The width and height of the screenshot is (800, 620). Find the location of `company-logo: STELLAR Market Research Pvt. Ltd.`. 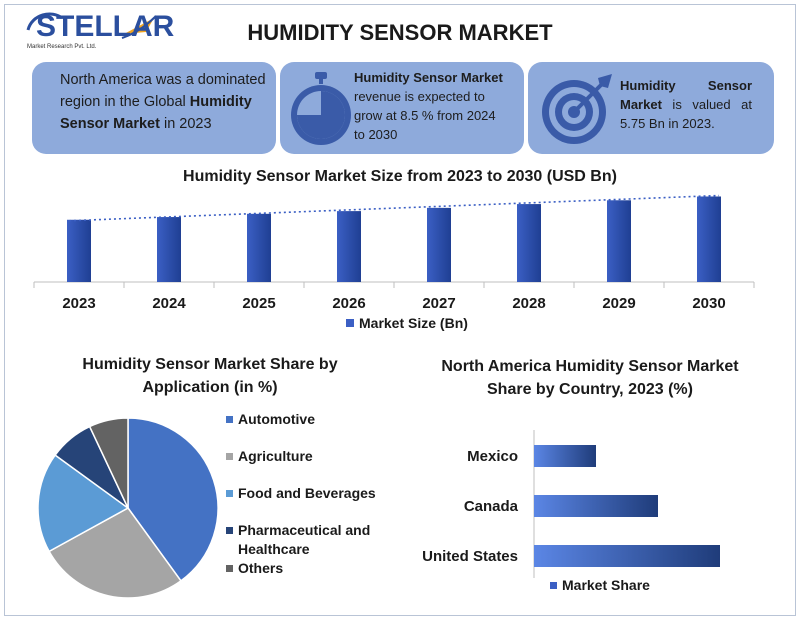

company-logo: STELLAR Market Research Pvt. Ltd. is located at coordinates (98, 32).